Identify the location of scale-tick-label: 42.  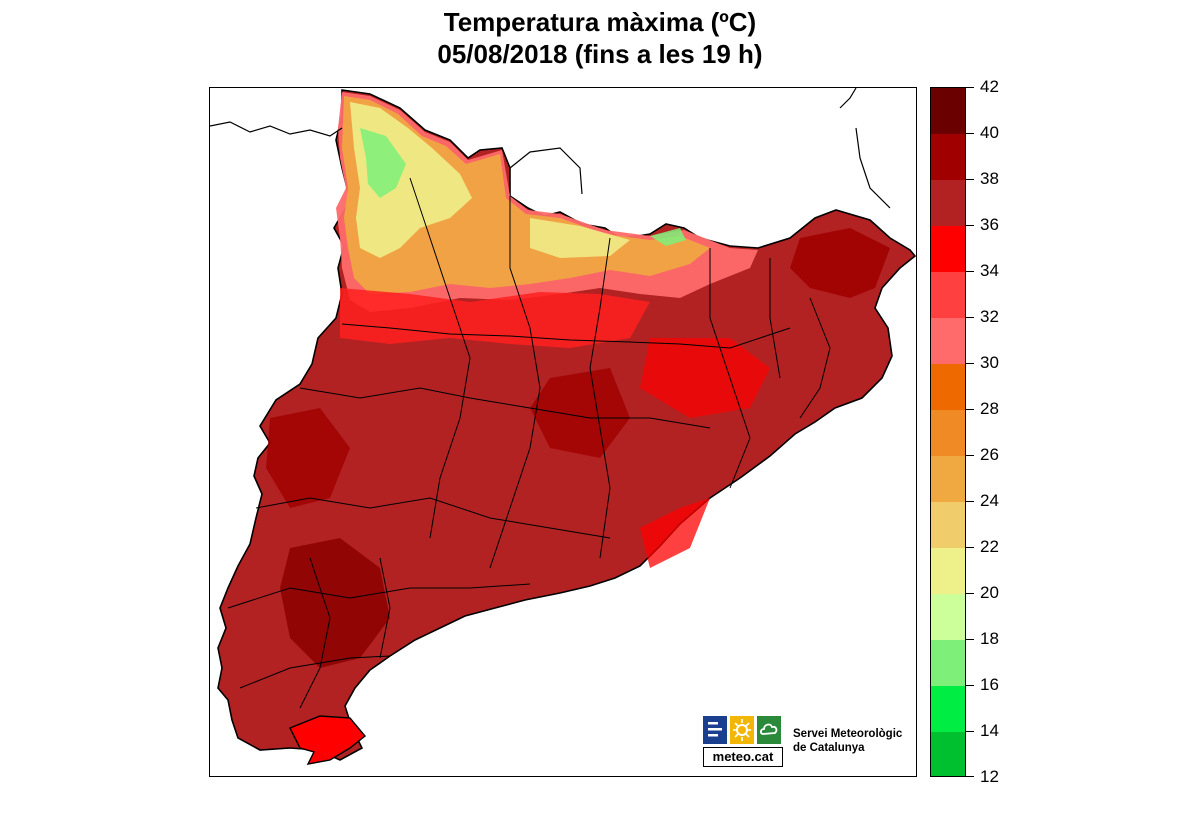
(989, 86).